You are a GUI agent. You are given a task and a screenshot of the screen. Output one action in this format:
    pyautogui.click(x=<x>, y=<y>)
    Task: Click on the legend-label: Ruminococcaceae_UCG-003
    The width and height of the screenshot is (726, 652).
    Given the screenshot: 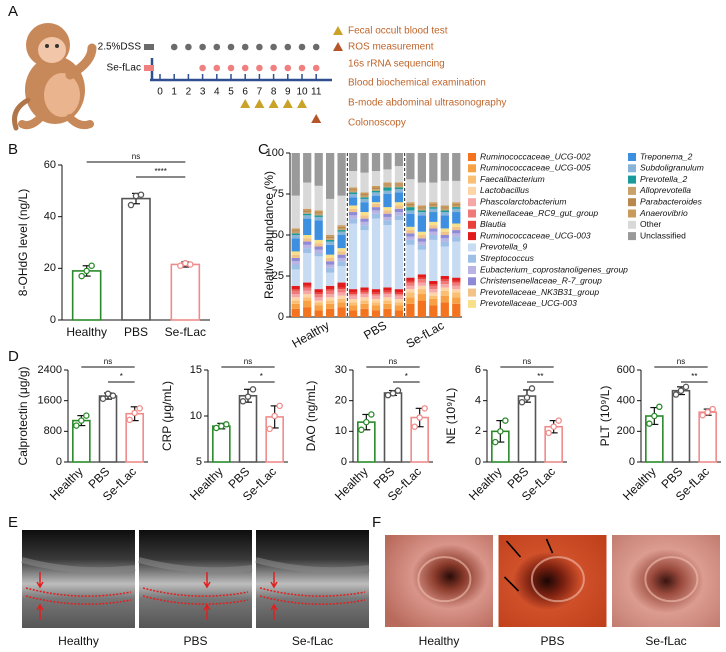 What is the action you would take?
    pyautogui.click(x=535, y=235)
    